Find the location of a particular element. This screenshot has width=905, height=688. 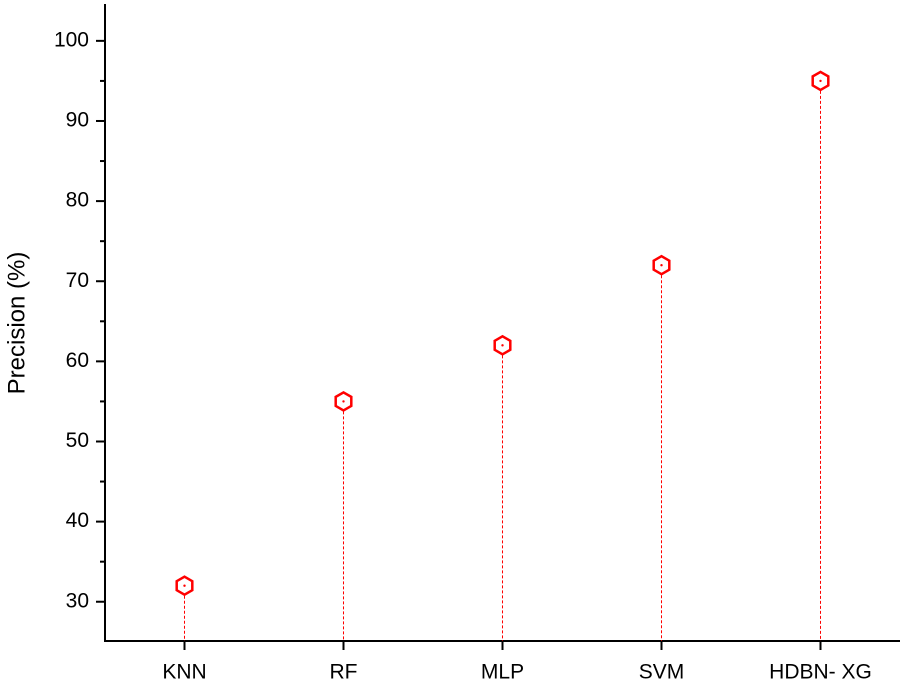

x-tick-label: KNN is located at coordinates (184, 672).